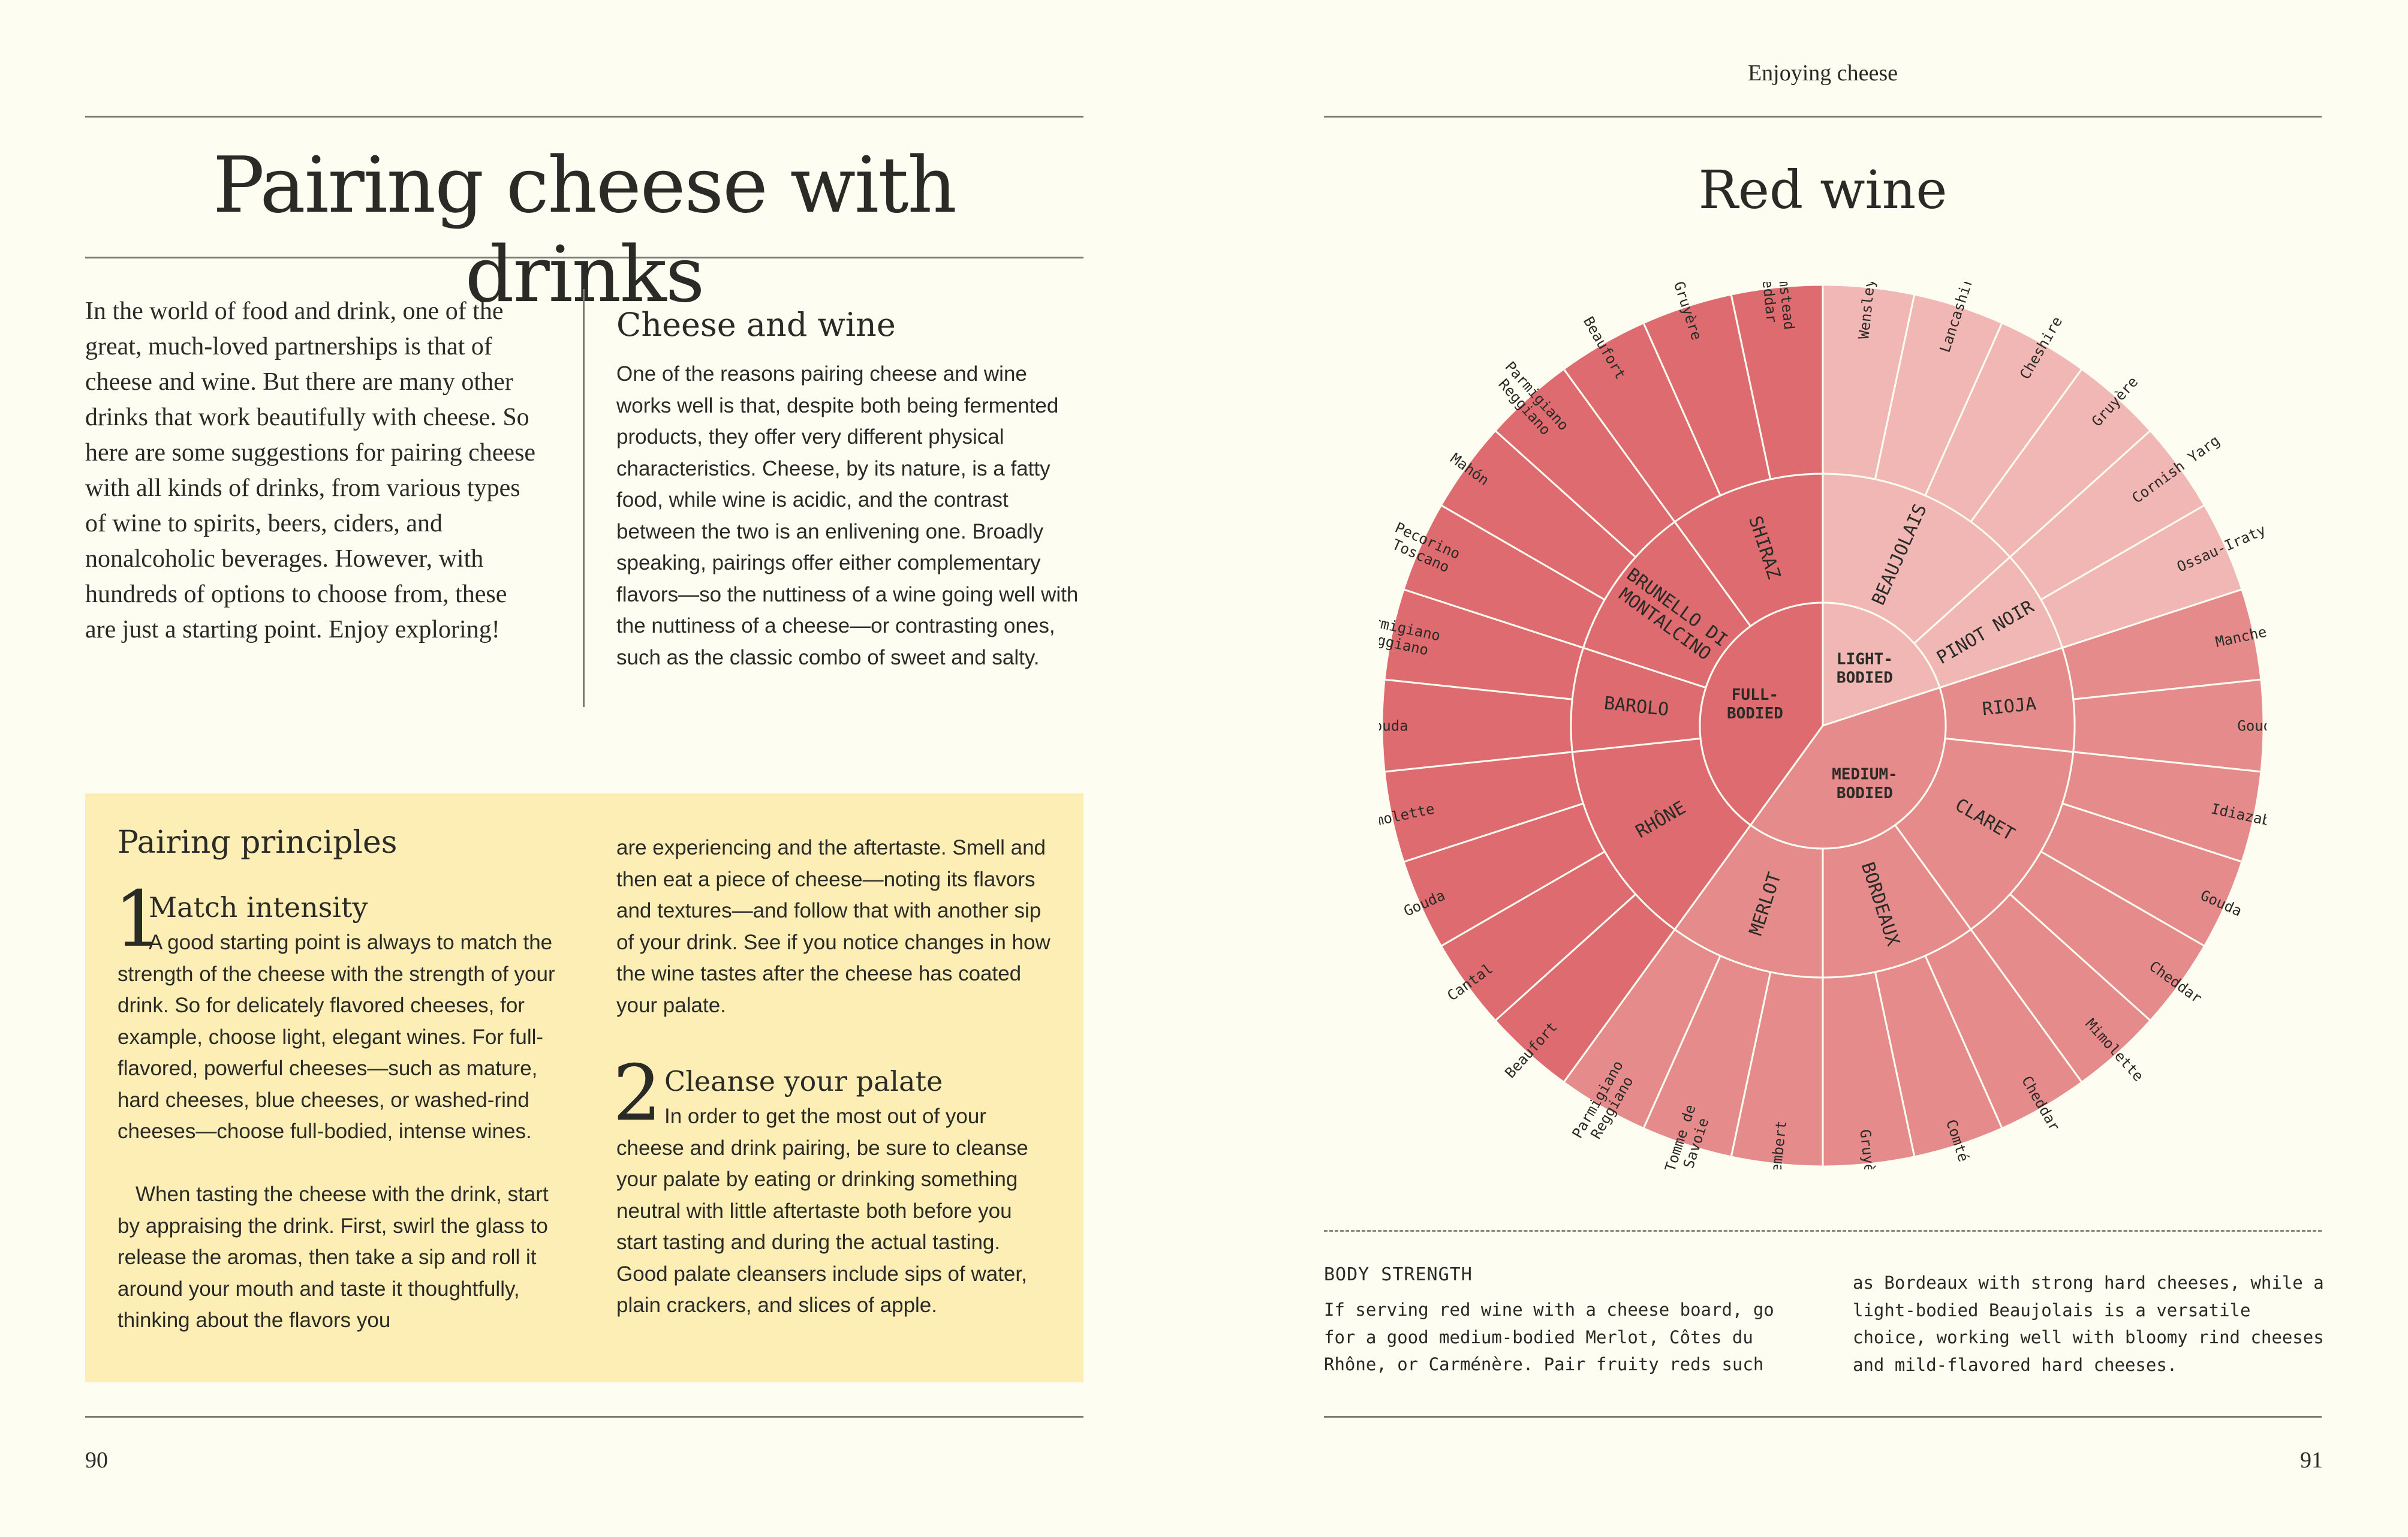 This screenshot has width=2408, height=1537. I want to click on title-rule, so click(584, 257).